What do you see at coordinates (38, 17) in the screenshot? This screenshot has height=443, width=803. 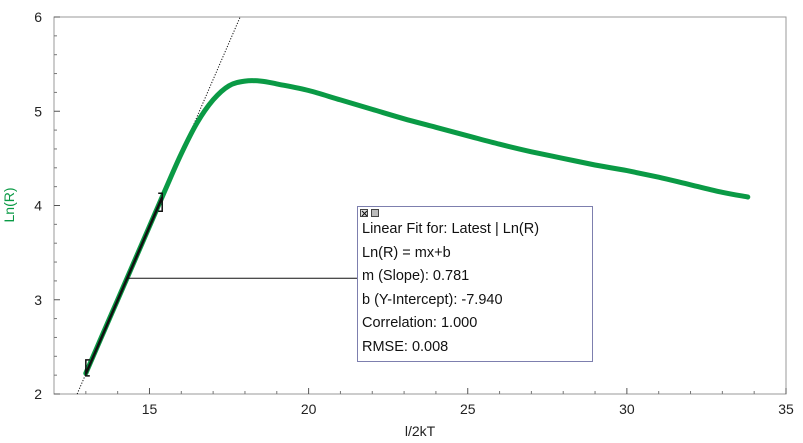 I see `y-tick-label: 6` at bounding box center [38, 17].